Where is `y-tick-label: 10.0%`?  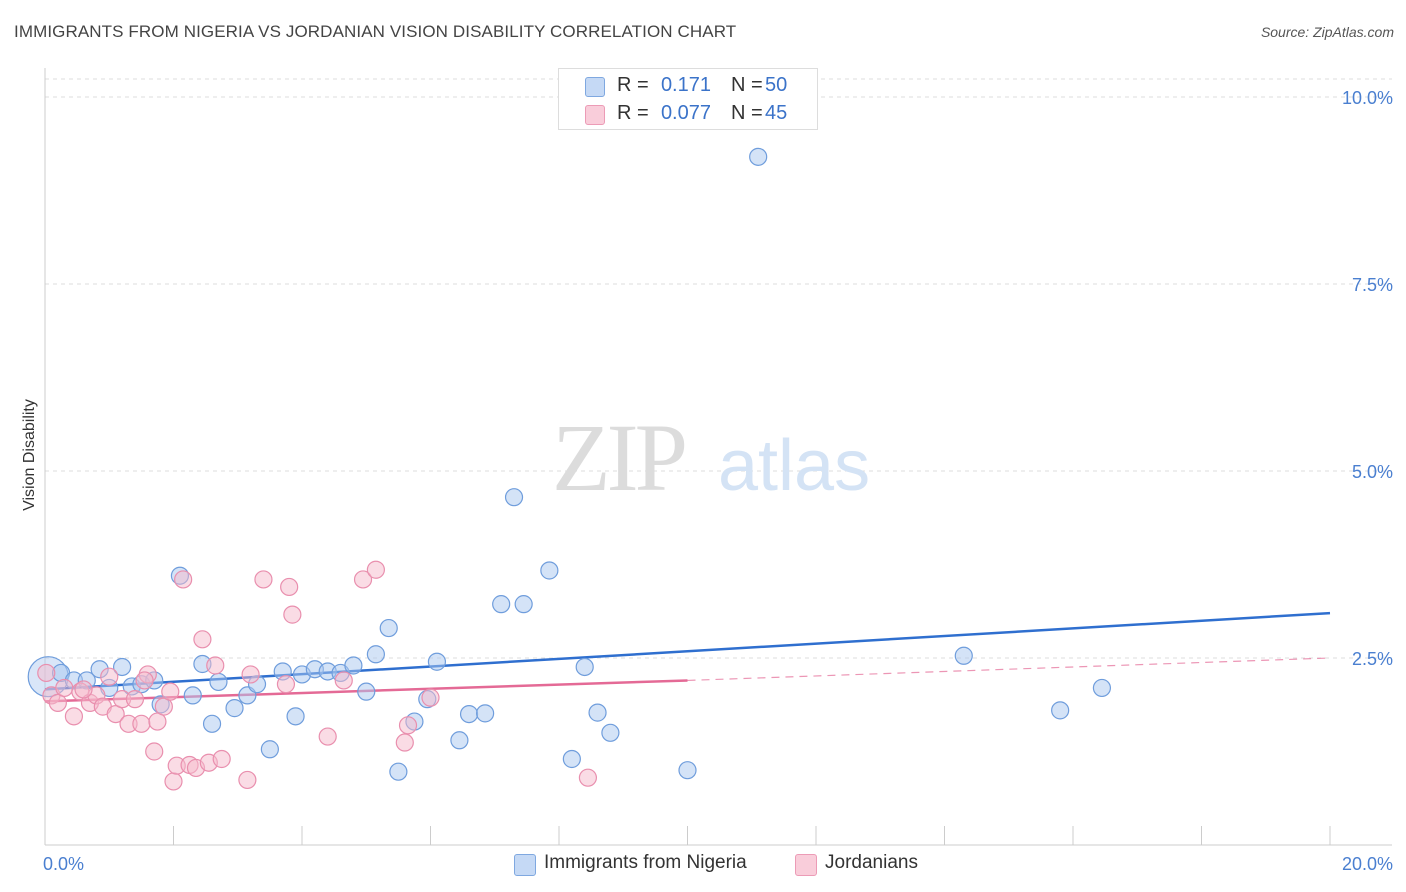 y-tick-label: 10.0% is located at coordinates (1367, 98).